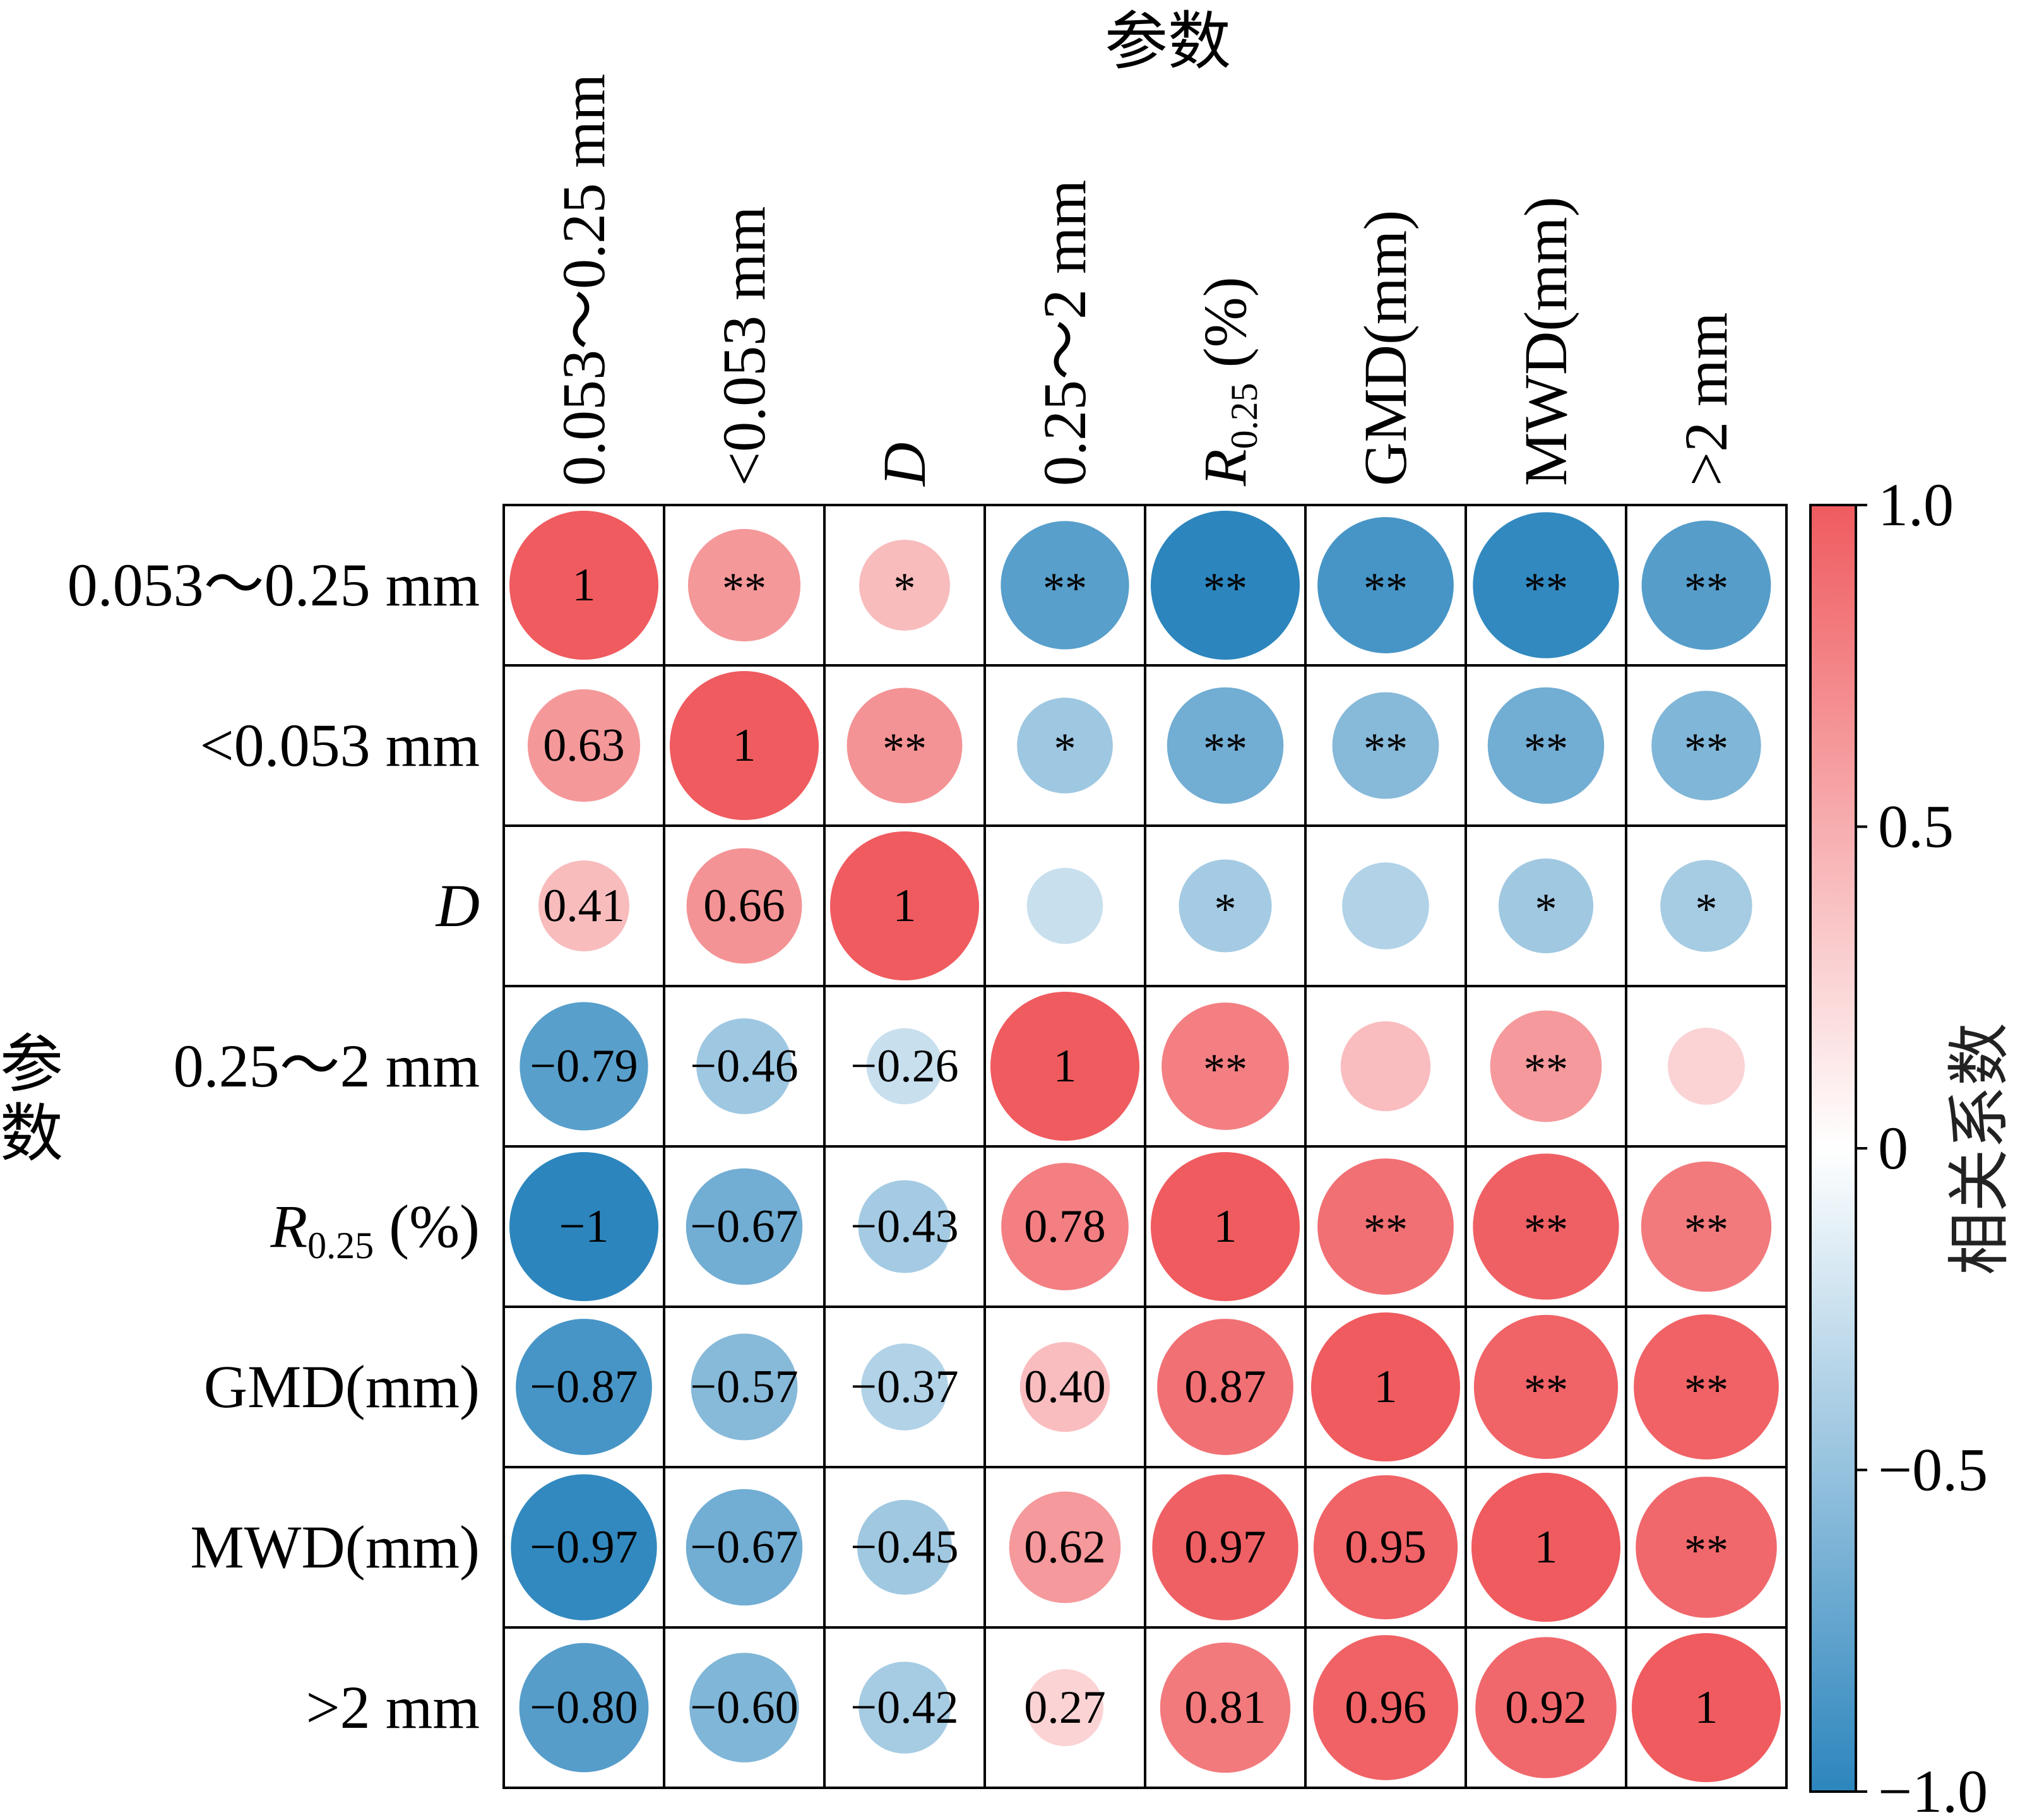 This screenshot has height=1820, width=2020. I want to click on colorbar-gradient, so click(1833, 1148).